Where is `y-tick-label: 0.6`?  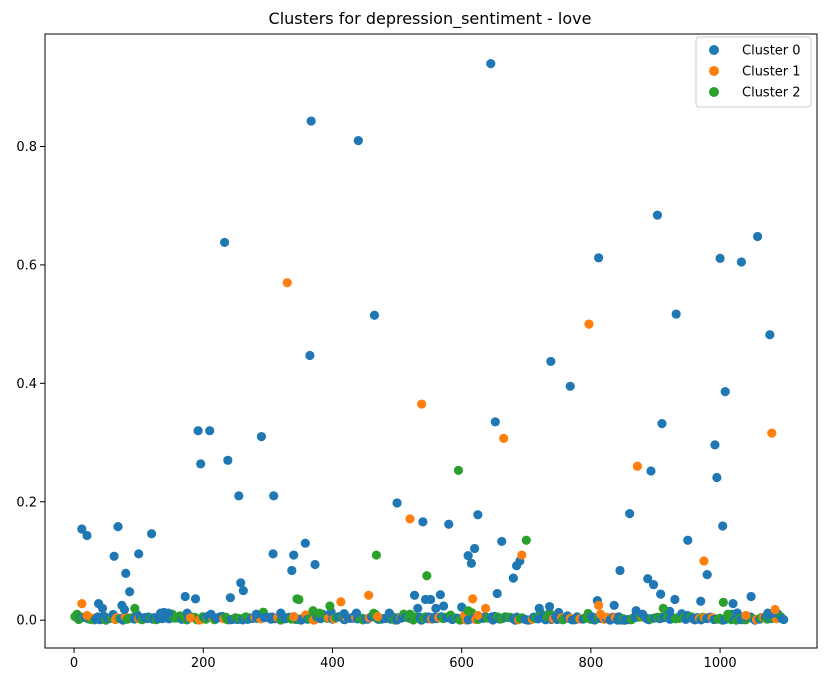
y-tick-label: 0.6 is located at coordinates (26, 265).